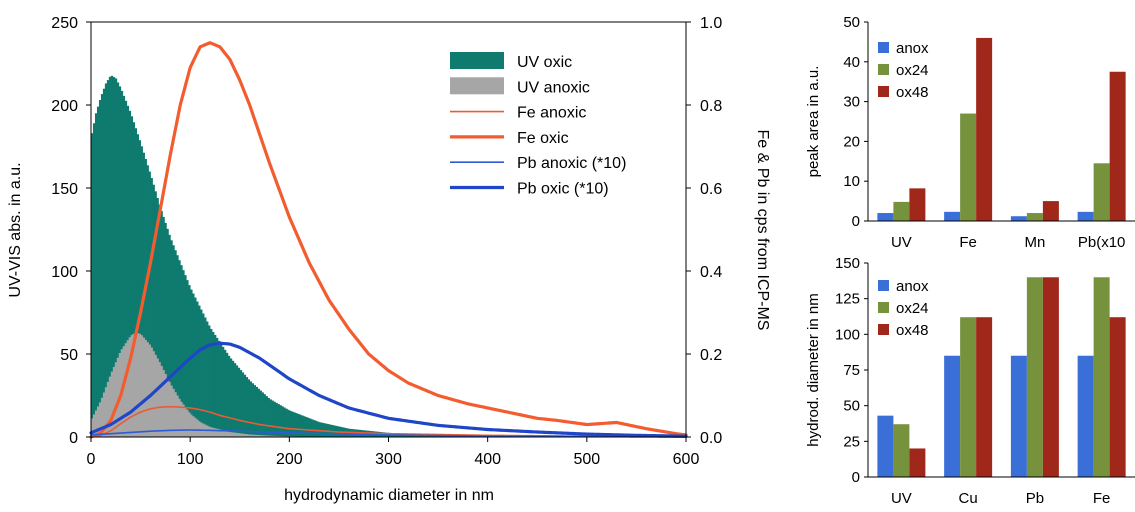 This screenshot has width=1135, height=512. Describe the element at coordinates (952, 416) in the screenshot. I see `bar-anox-cu` at that location.